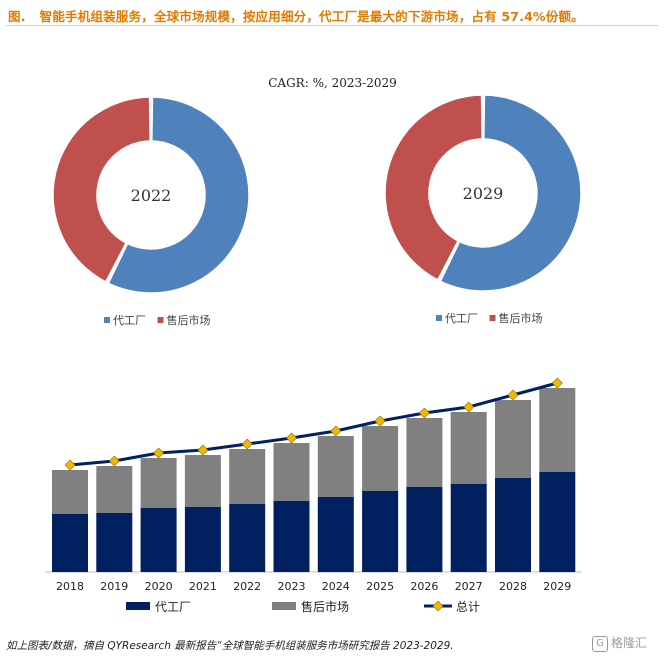  What do you see at coordinates (483, 193) in the screenshot?
I see `donut2-center-label: 2029` at bounding box center [483, 193].